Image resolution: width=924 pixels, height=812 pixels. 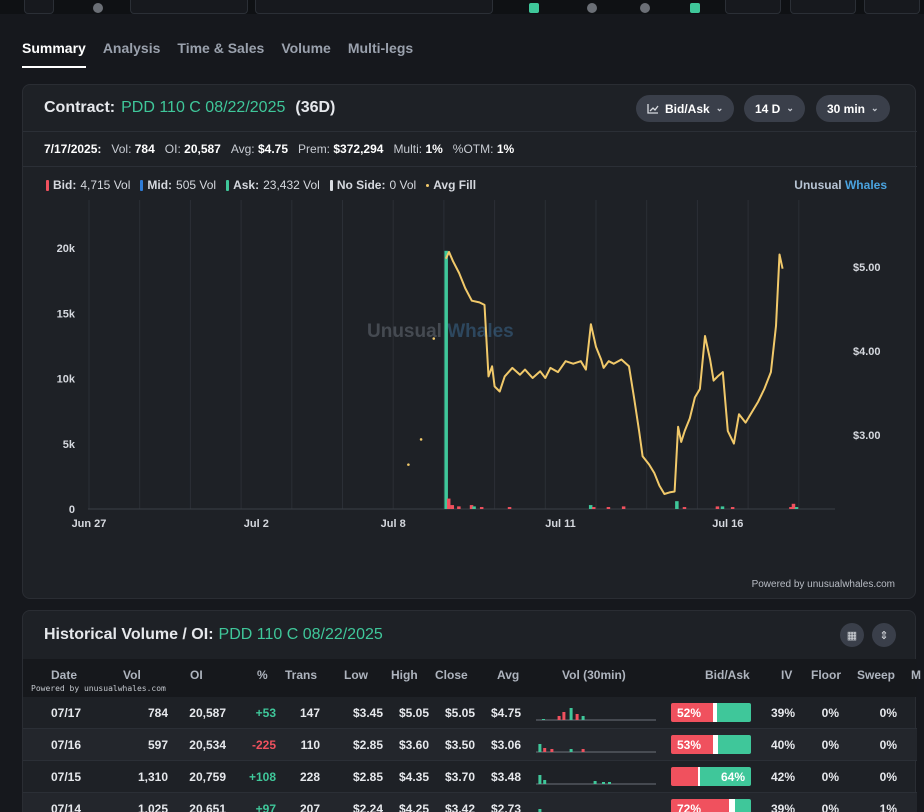 I want to click on col-low: Low, so click(x=356, y=675).